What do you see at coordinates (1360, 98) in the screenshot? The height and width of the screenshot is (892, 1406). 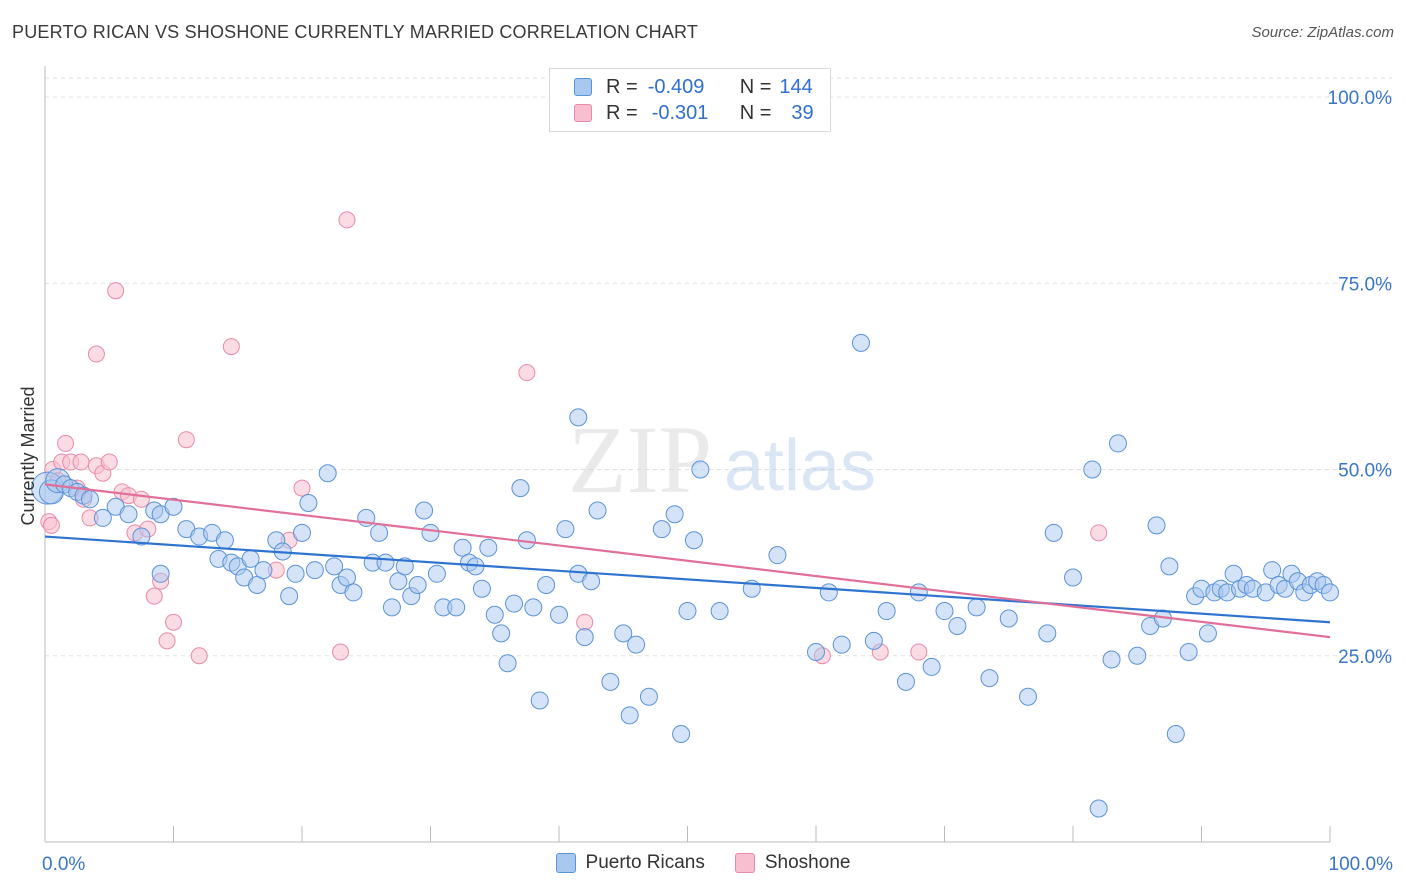 I see `y-tick-label: 100.0%` at bounding box center [1360, 98].